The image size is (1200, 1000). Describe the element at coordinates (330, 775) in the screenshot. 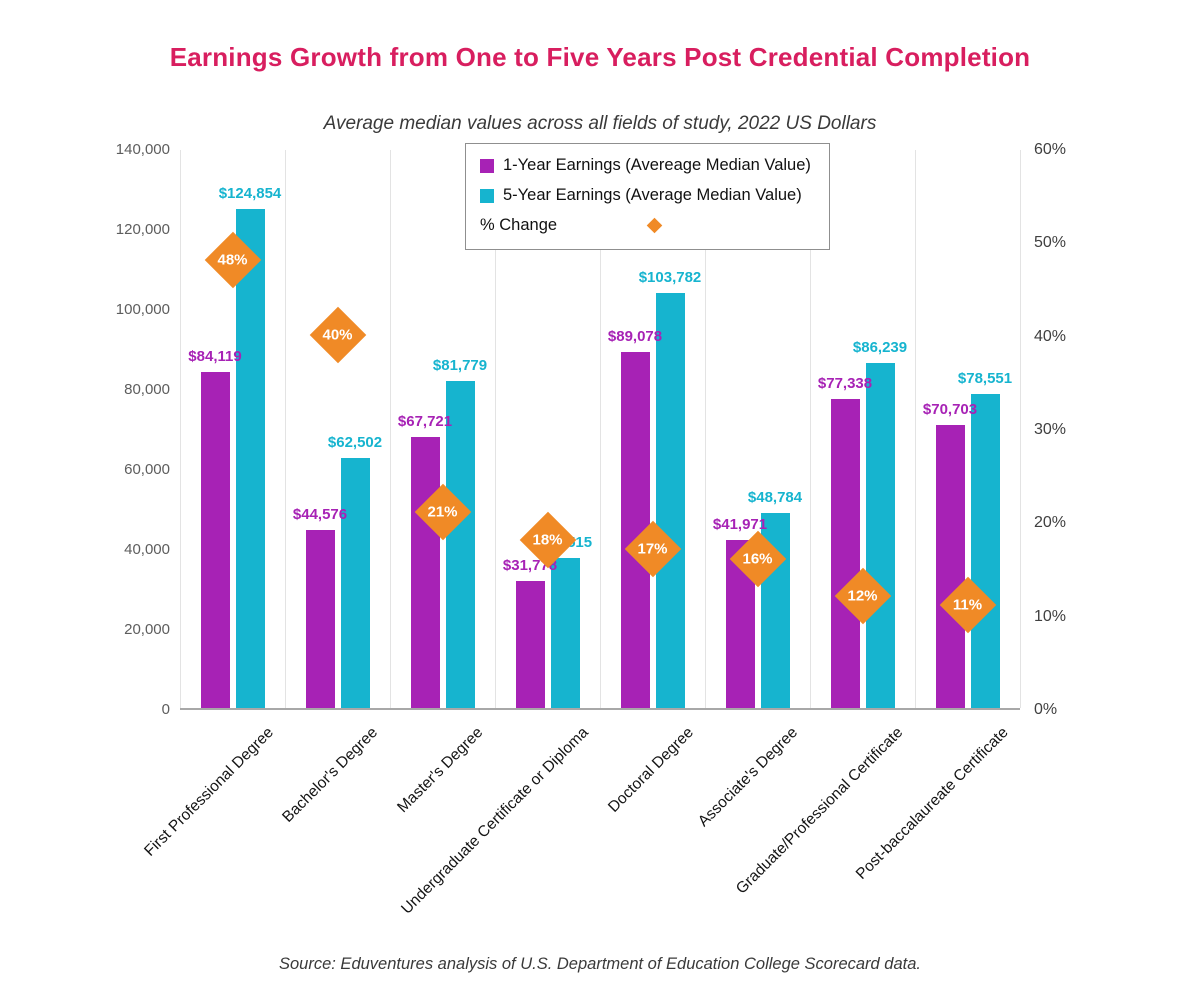

I see `x-axis-label: Bachelor's Degree` at that location.